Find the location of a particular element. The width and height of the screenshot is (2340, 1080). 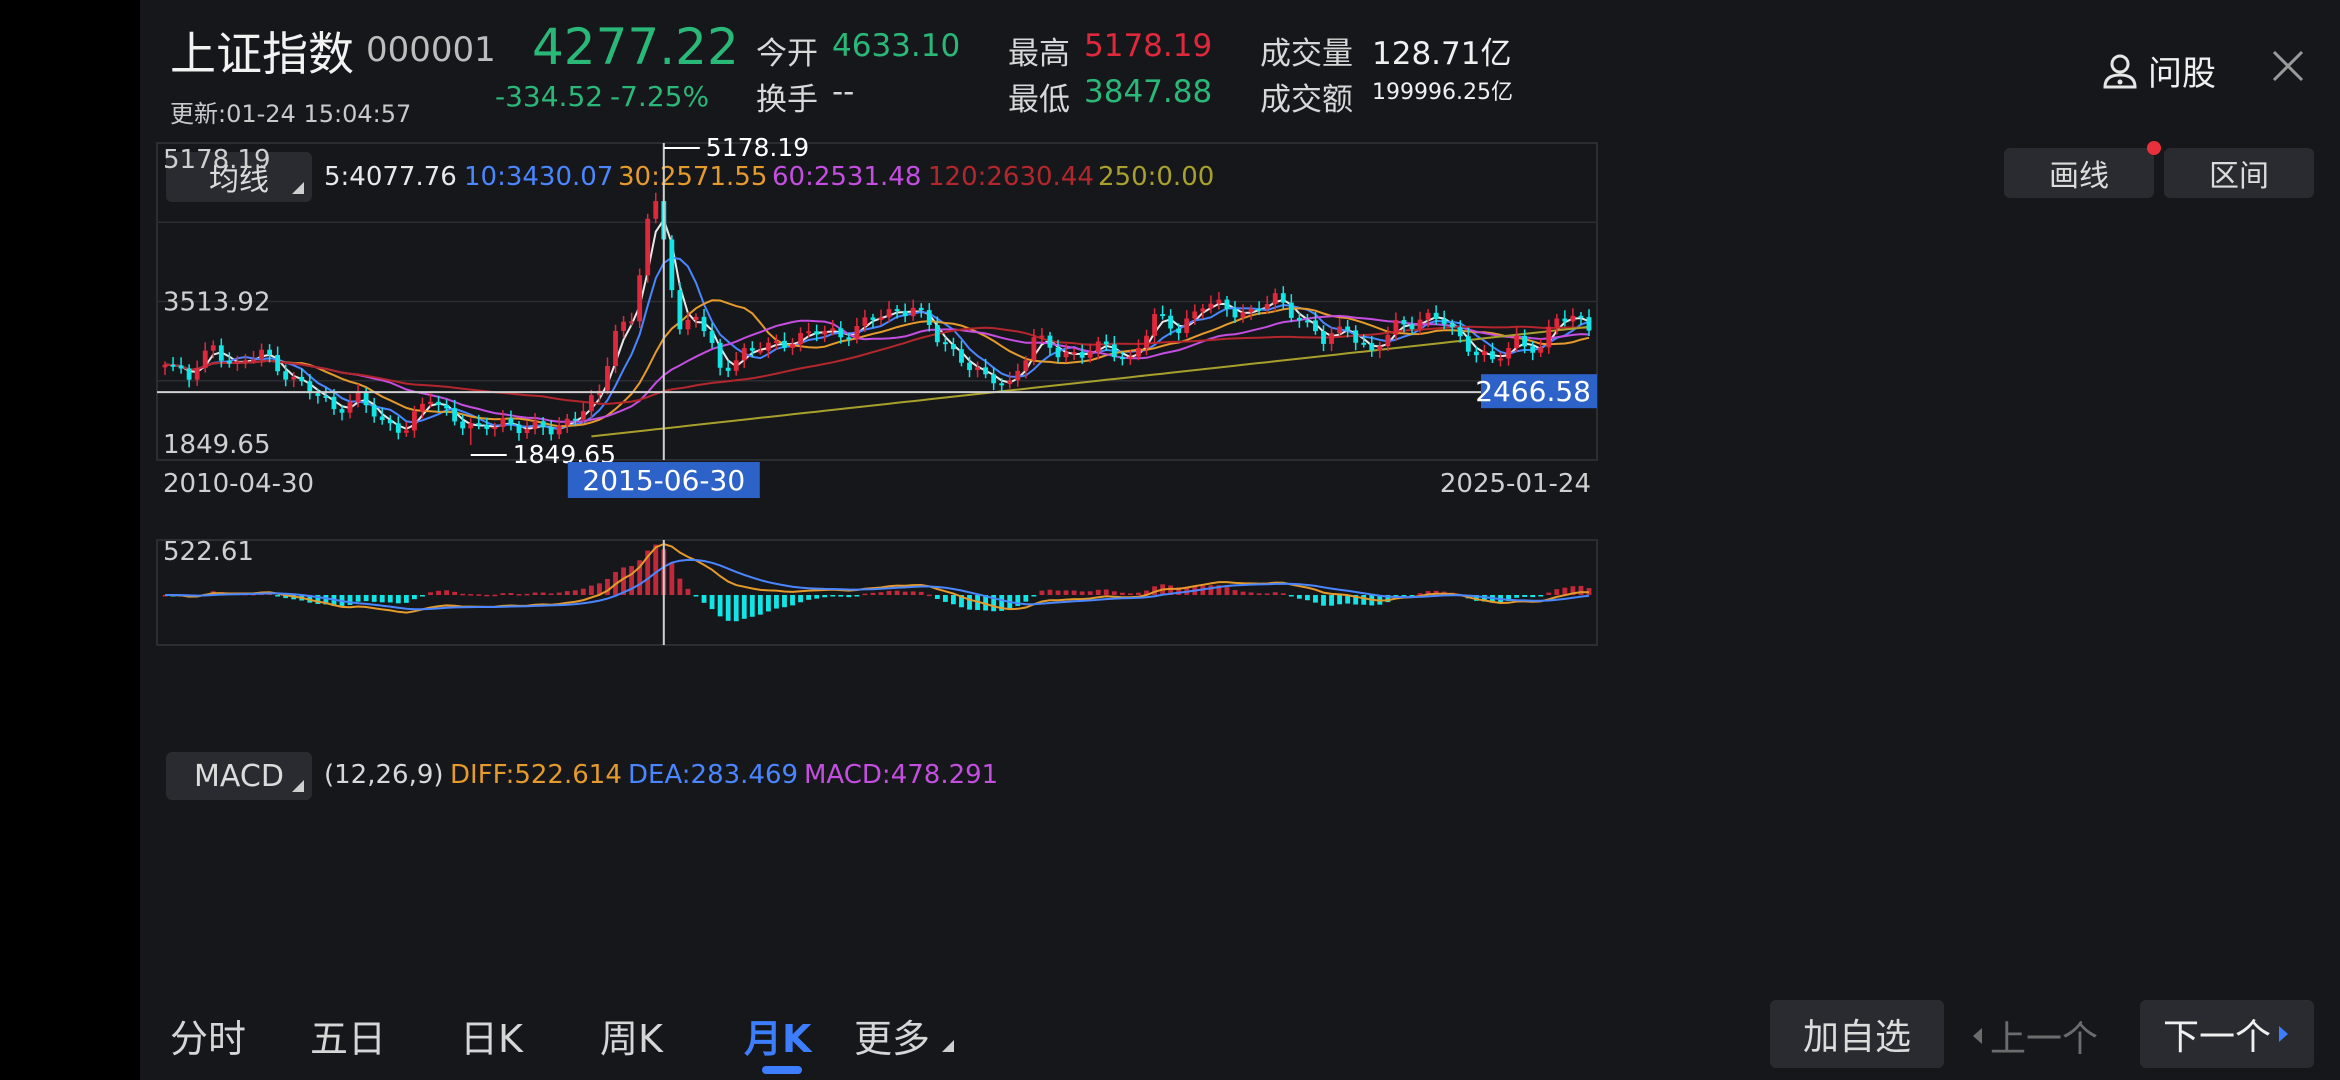

stock-name: 上证指数 is located at coordinates (262, 54).